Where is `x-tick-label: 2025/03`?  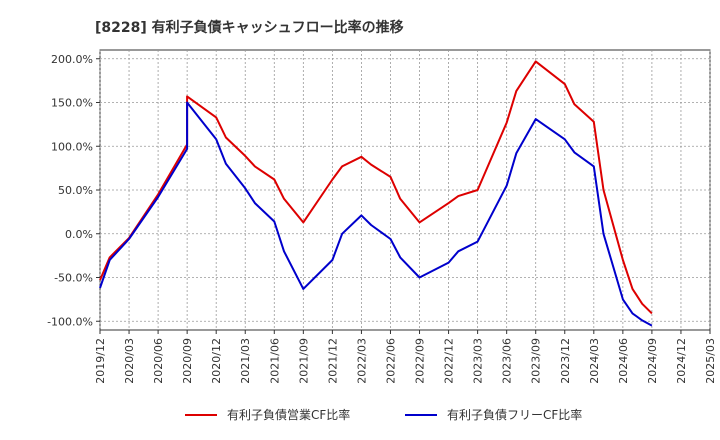
x-tick-label: 2025/03 is located at coordinates (710, 361).